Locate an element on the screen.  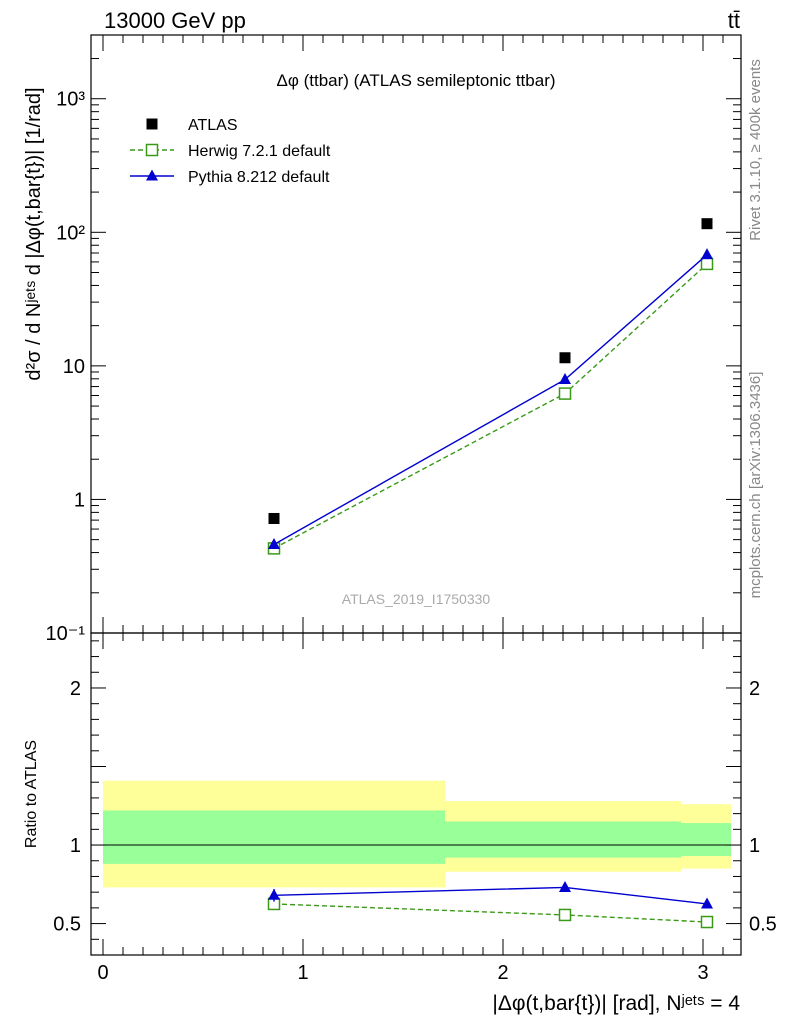
energy-label: 13000 GeV pp is located at coordinates (175, 20).